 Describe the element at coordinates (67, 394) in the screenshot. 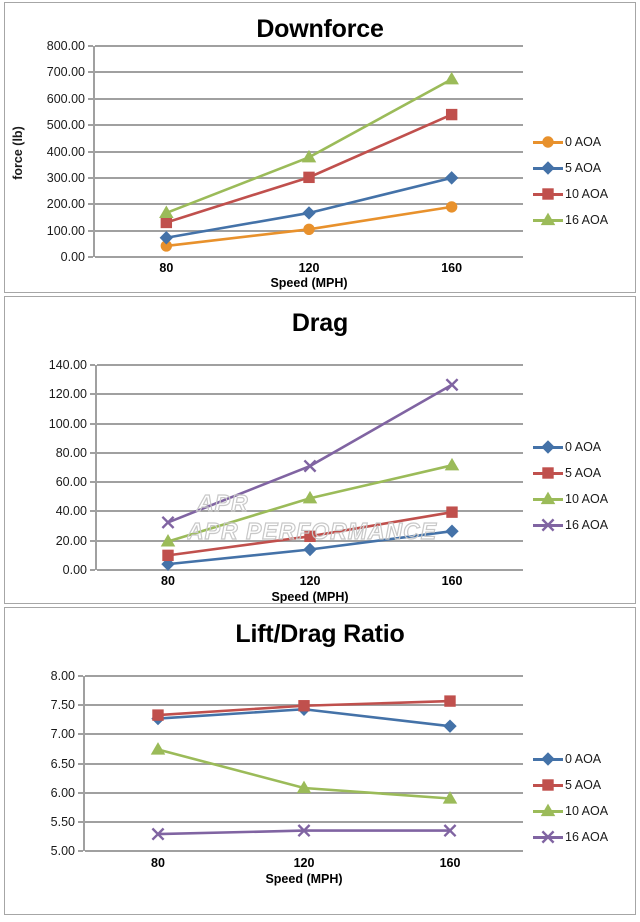

I see `y-axis-tick-label: 120.00` at that location.